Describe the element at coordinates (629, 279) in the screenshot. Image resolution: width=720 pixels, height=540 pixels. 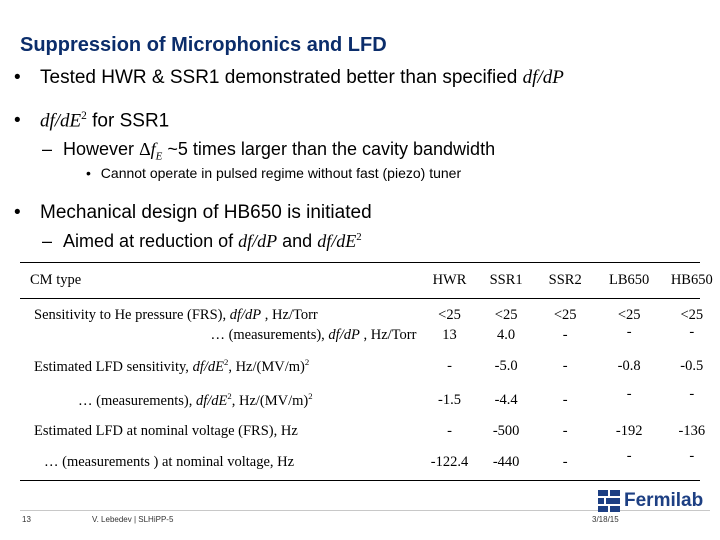
I see `header-lb650: LB650` at that location.